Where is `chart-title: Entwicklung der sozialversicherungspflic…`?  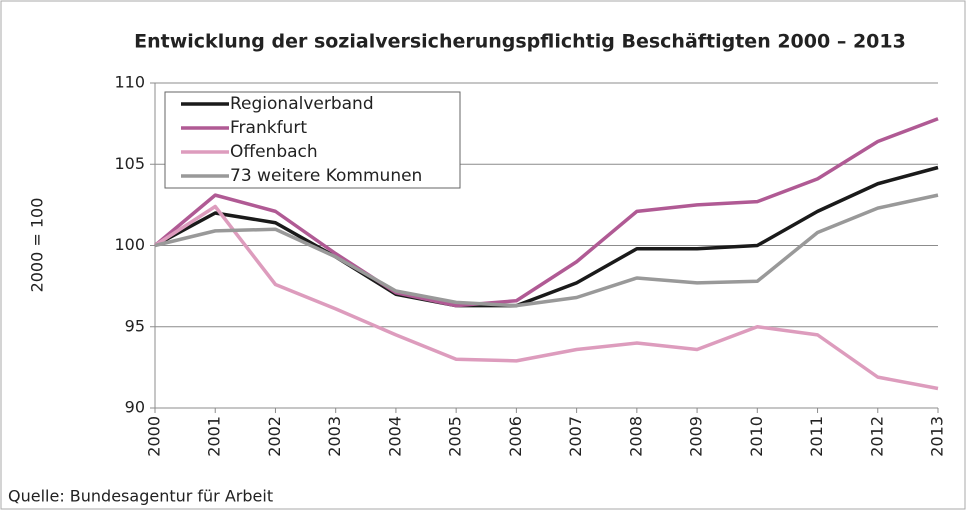 chart-title: Entwicklung der sozialversicherungspflic… is located at coordinates (520, 42).